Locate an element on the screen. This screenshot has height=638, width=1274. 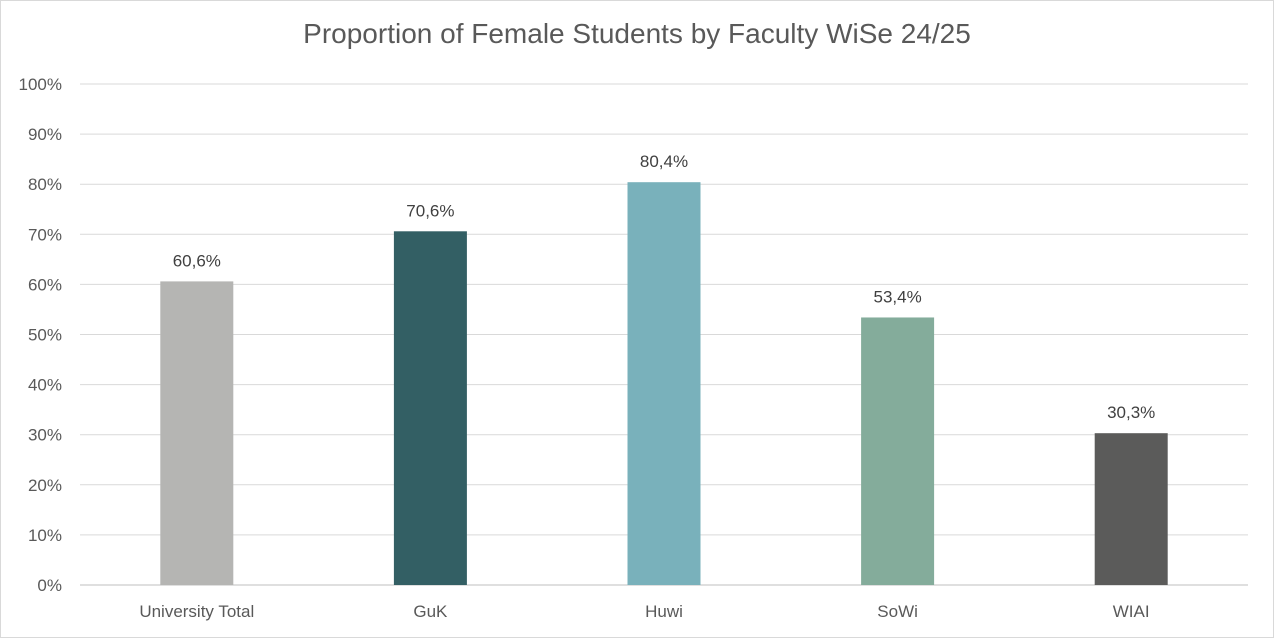
y-tick-label: 50% is located at coordinates (45, 335).